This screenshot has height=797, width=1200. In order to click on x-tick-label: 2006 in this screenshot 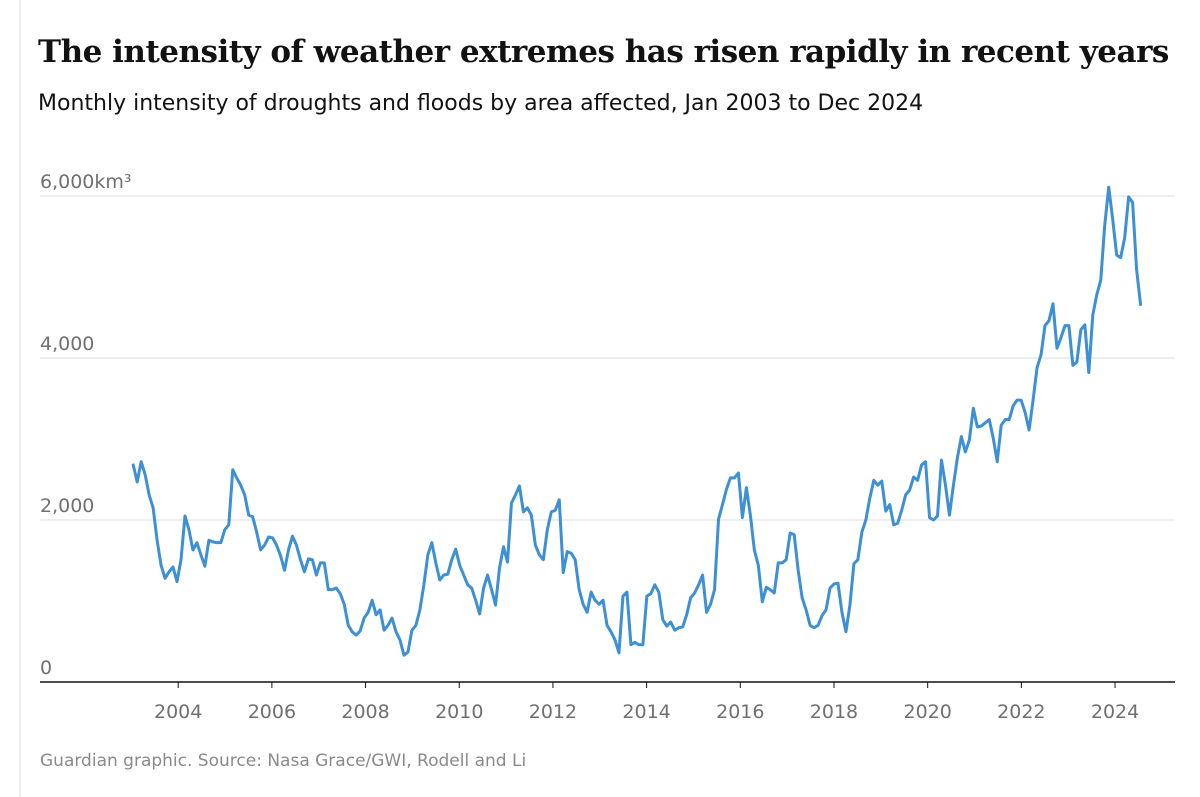, I will do `click(272, 712)`.